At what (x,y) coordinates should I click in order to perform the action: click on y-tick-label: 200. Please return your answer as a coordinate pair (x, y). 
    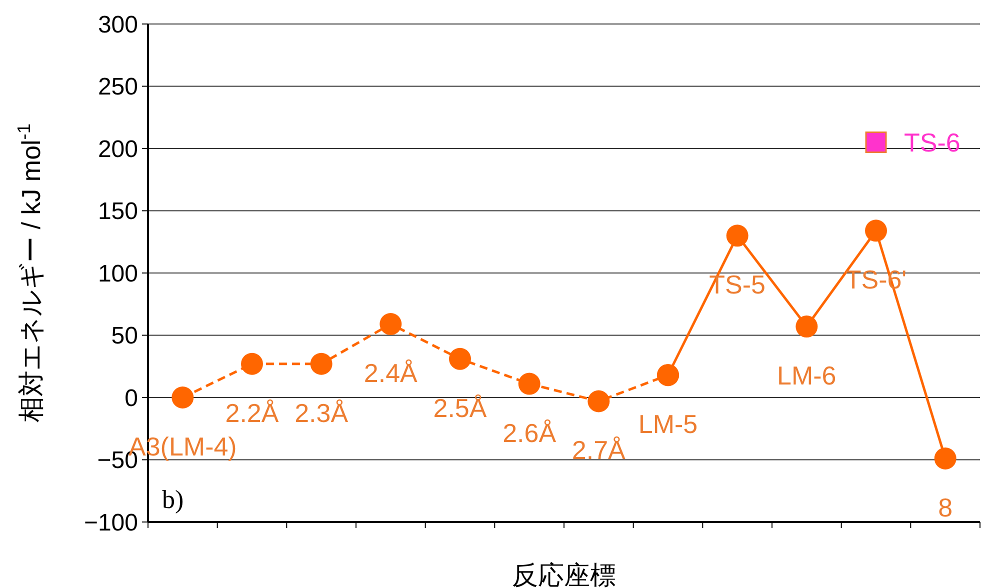
    Looking at the image, I should click on (118, 149).